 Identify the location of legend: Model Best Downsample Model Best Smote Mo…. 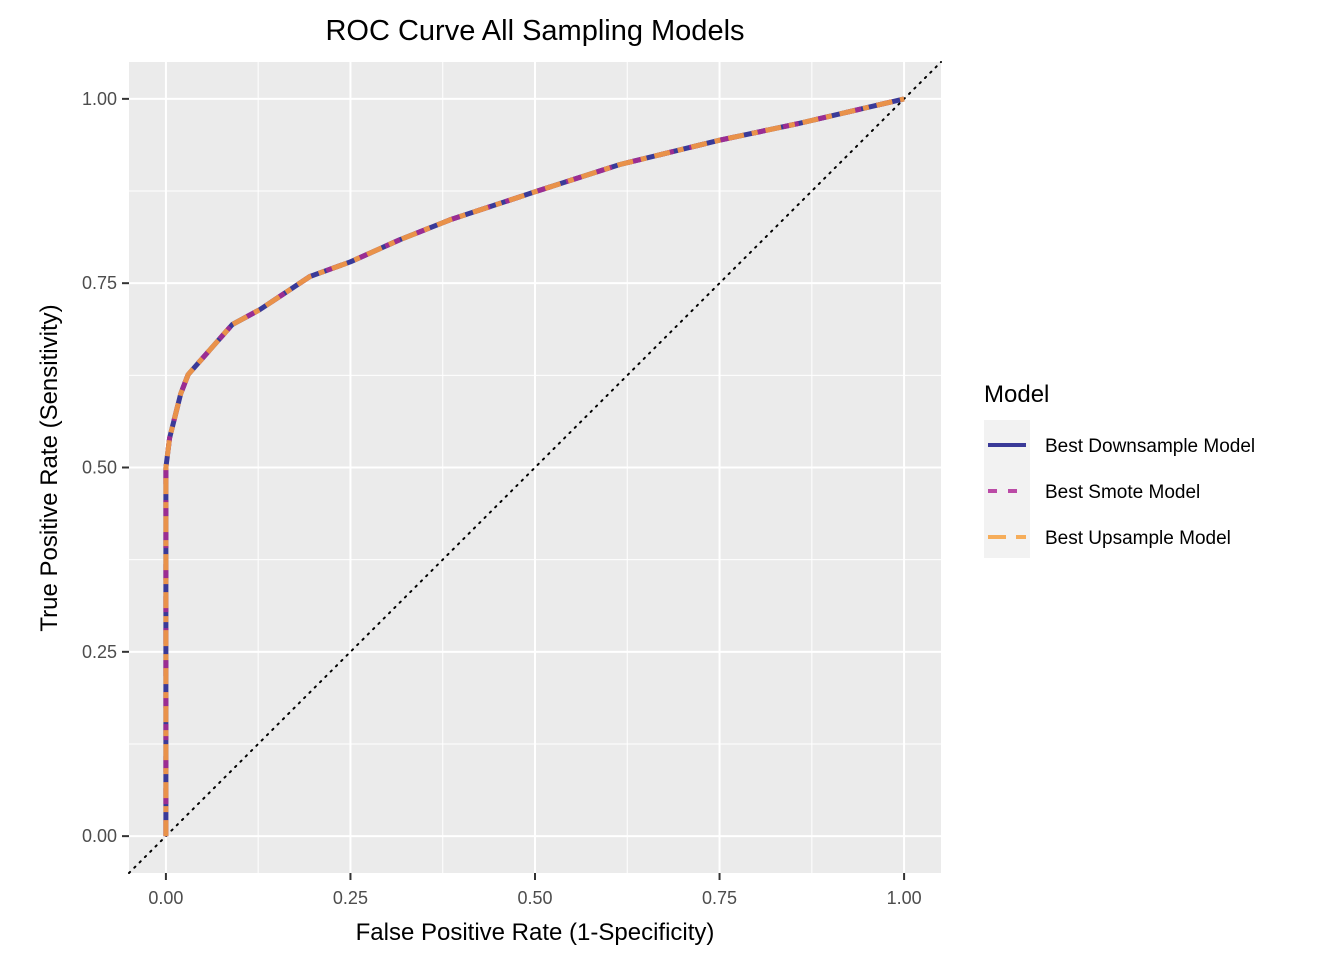
(1119, 469).